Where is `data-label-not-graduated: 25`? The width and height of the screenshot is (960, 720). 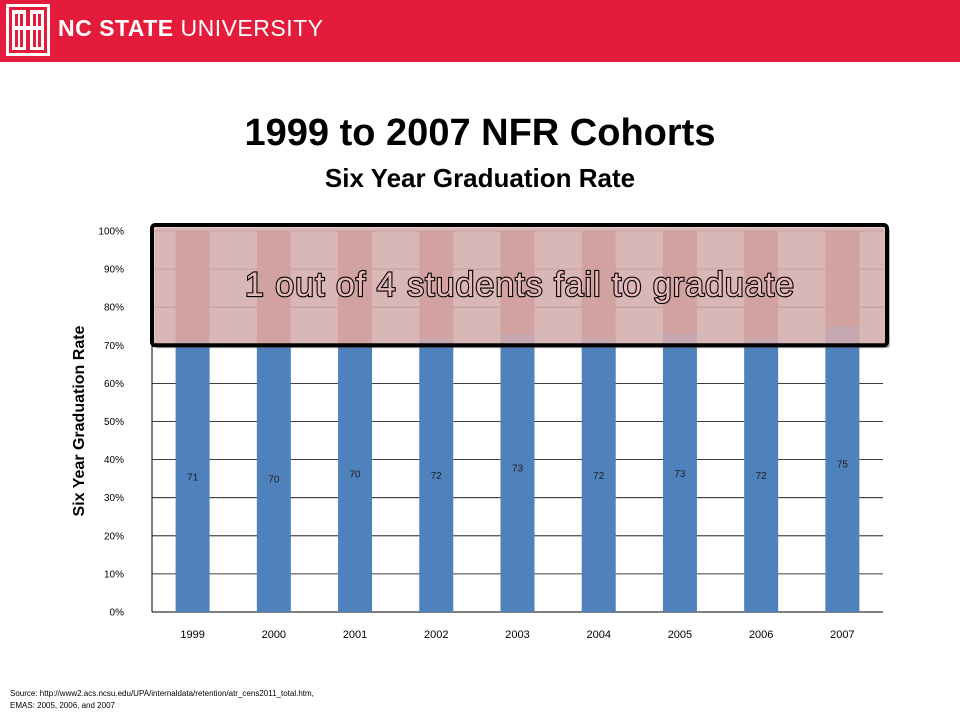
data-label-not-graduated: 25 is located at coordinates (843, 280).